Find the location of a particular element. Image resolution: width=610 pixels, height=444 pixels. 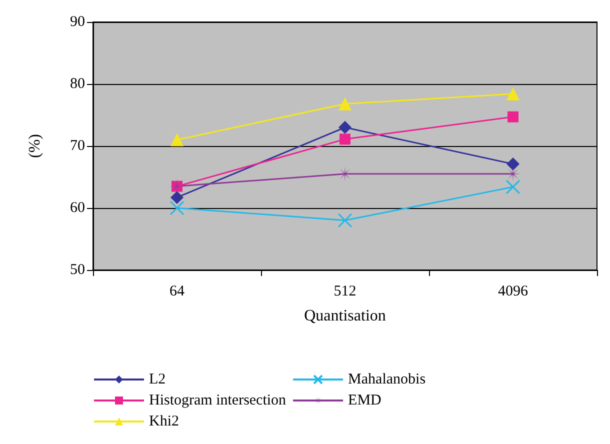

x-axis-title: Quantisation is located at coordinates (345, 316).